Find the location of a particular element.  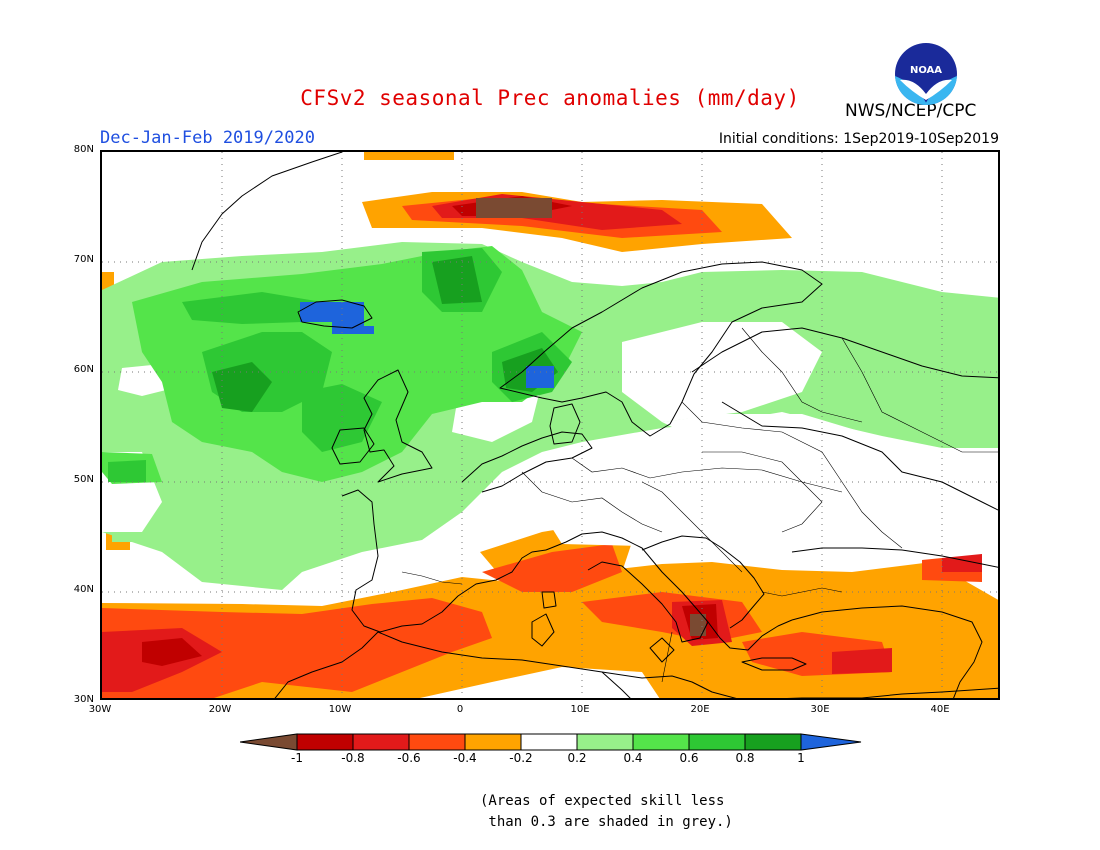

lon-label-30e: 30E is located at coordinates (820, 709).